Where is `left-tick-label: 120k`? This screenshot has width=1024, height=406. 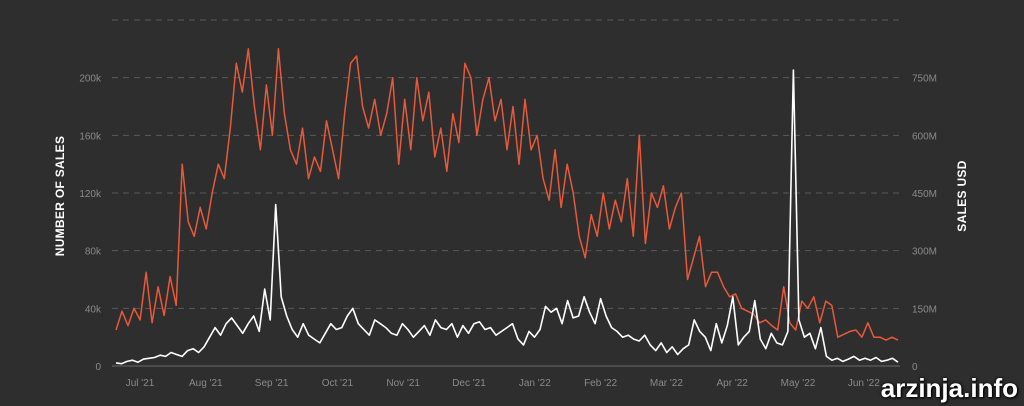 left-tick-label: 120k is located at coordinates (90, 194).